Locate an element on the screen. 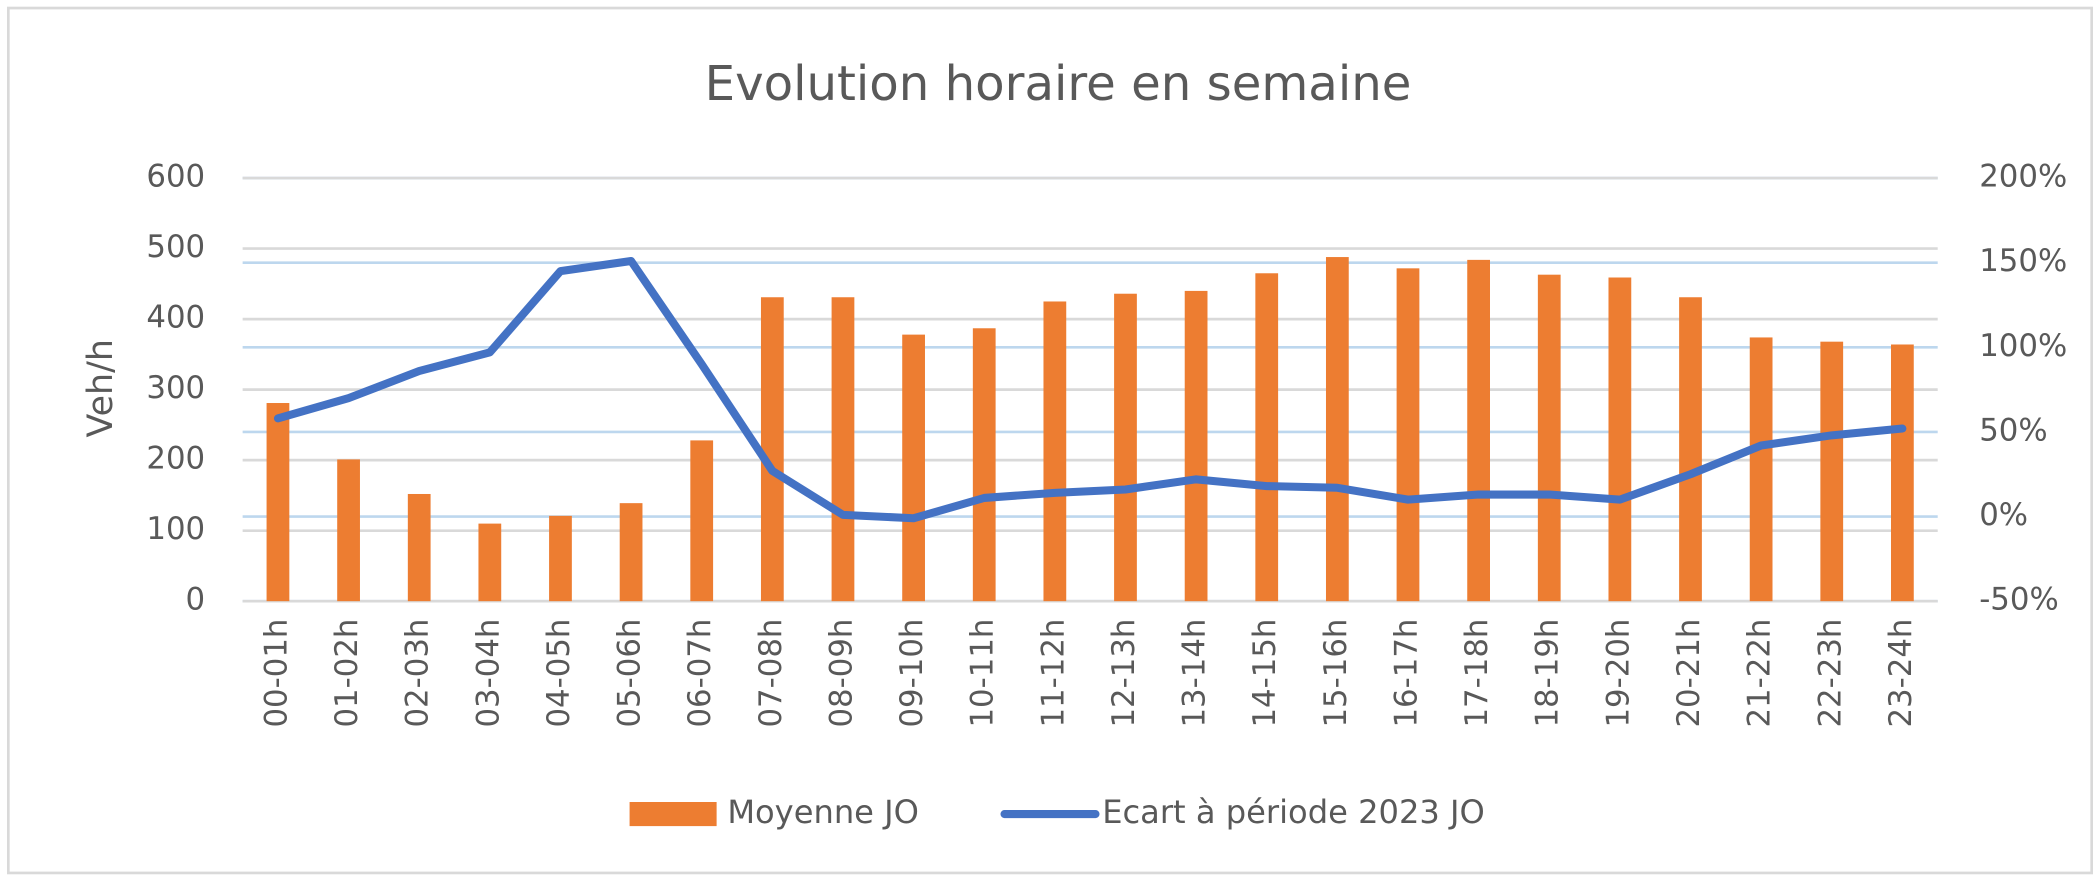  y-tick-label: 200 is located at coordinates (175, 459).